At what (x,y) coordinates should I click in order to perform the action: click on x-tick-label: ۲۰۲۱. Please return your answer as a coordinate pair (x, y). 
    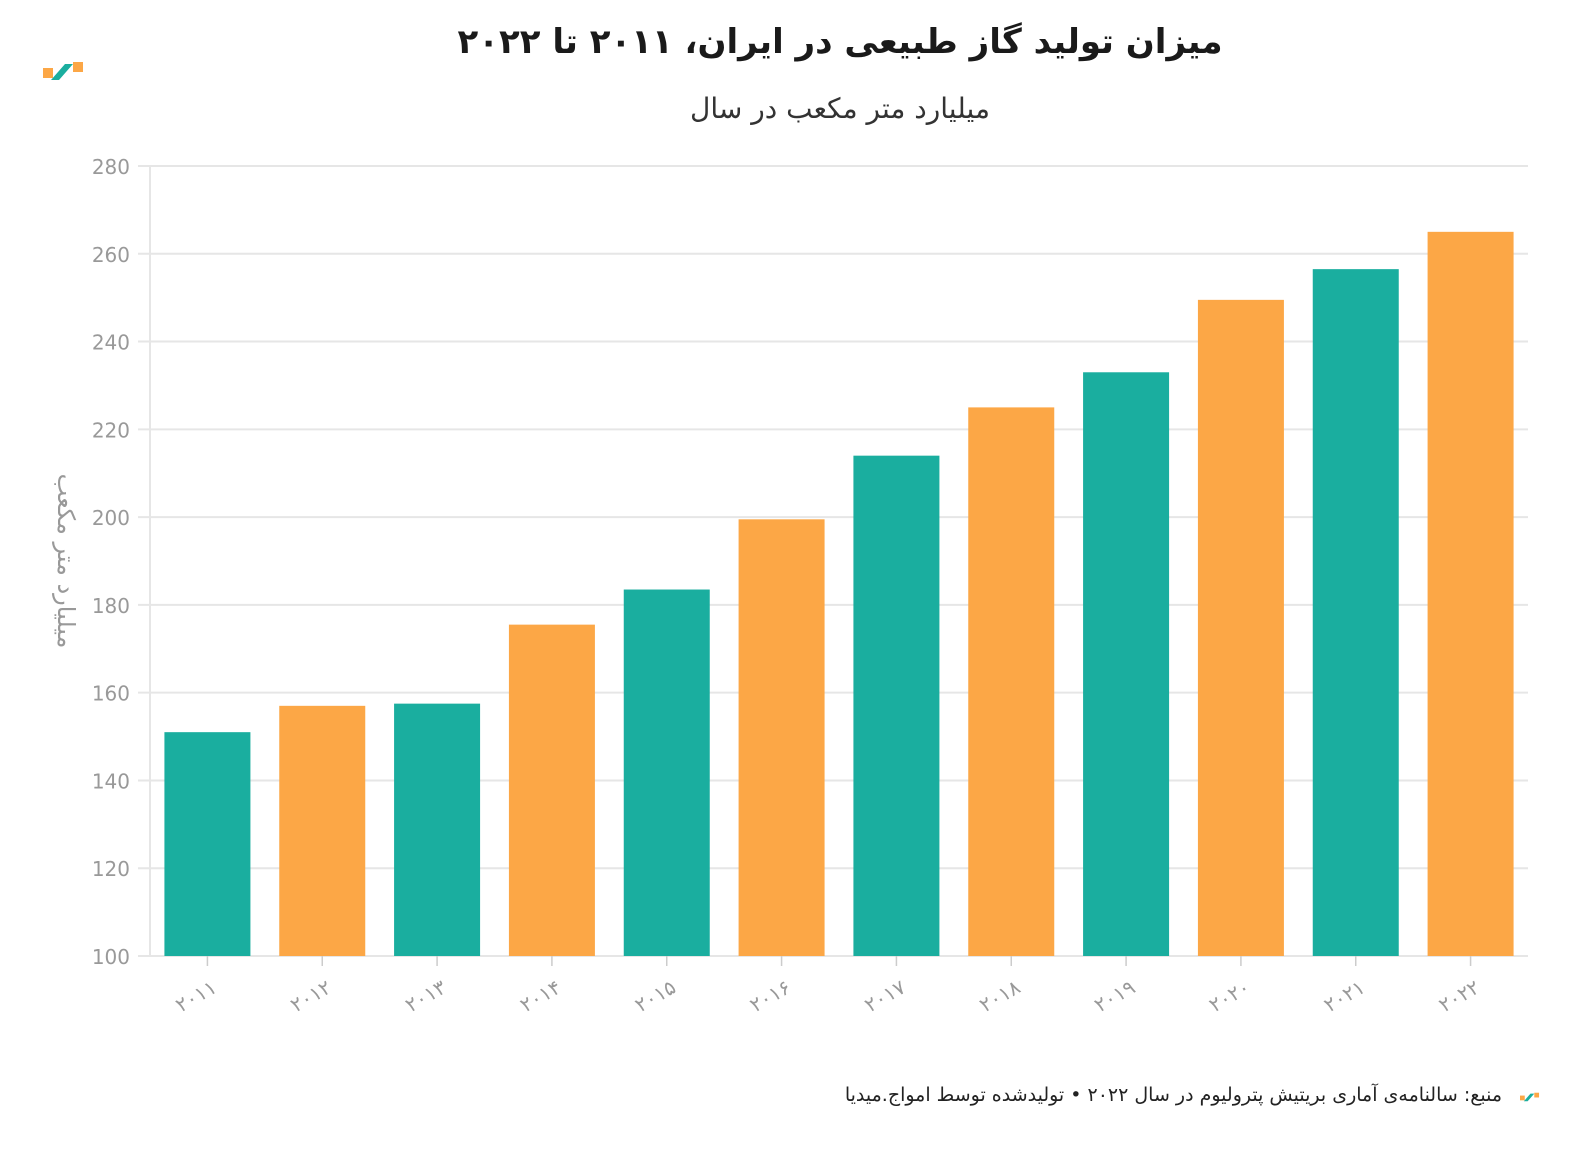
    Looking at the image, I should click on (1344, 996).